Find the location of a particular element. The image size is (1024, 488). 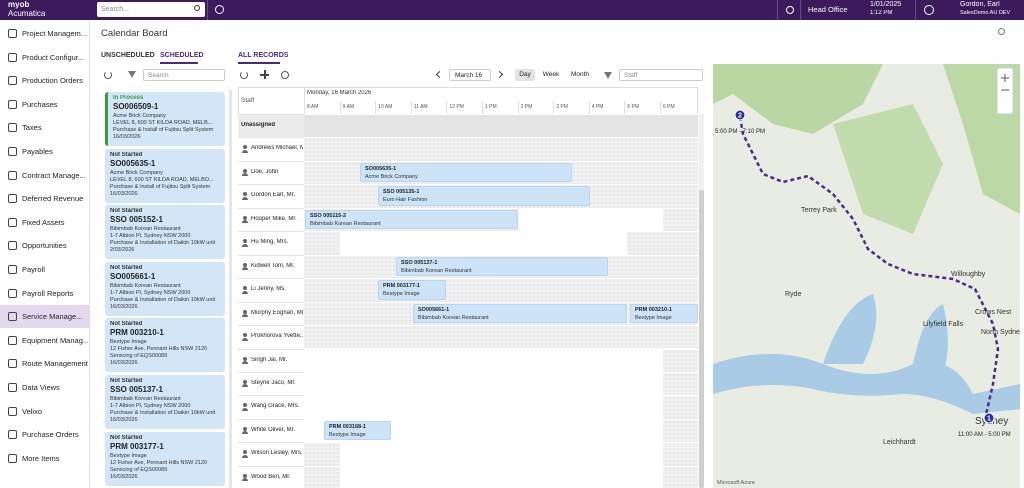

sidebar-item: Payroll Reports is located at coordinates (48, 293).